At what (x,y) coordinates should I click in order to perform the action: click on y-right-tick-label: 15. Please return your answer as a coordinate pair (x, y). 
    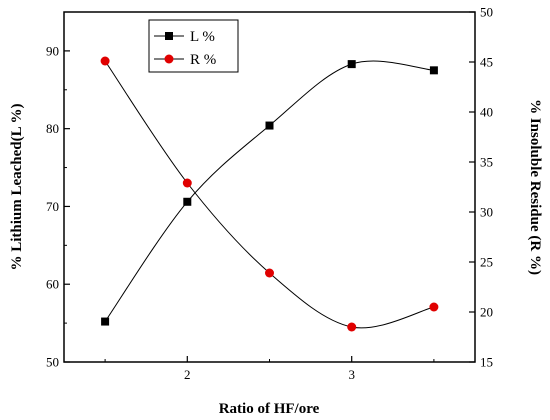
    Looking at the image, I should click on (486, 362).